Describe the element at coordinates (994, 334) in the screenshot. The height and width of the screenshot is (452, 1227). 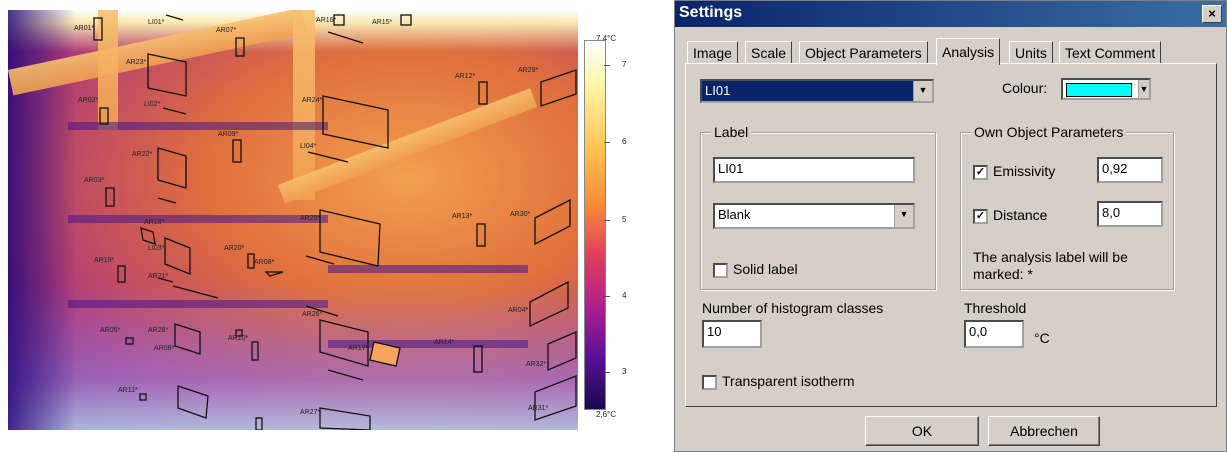
I see `threshold-input: 0,0` at that location.